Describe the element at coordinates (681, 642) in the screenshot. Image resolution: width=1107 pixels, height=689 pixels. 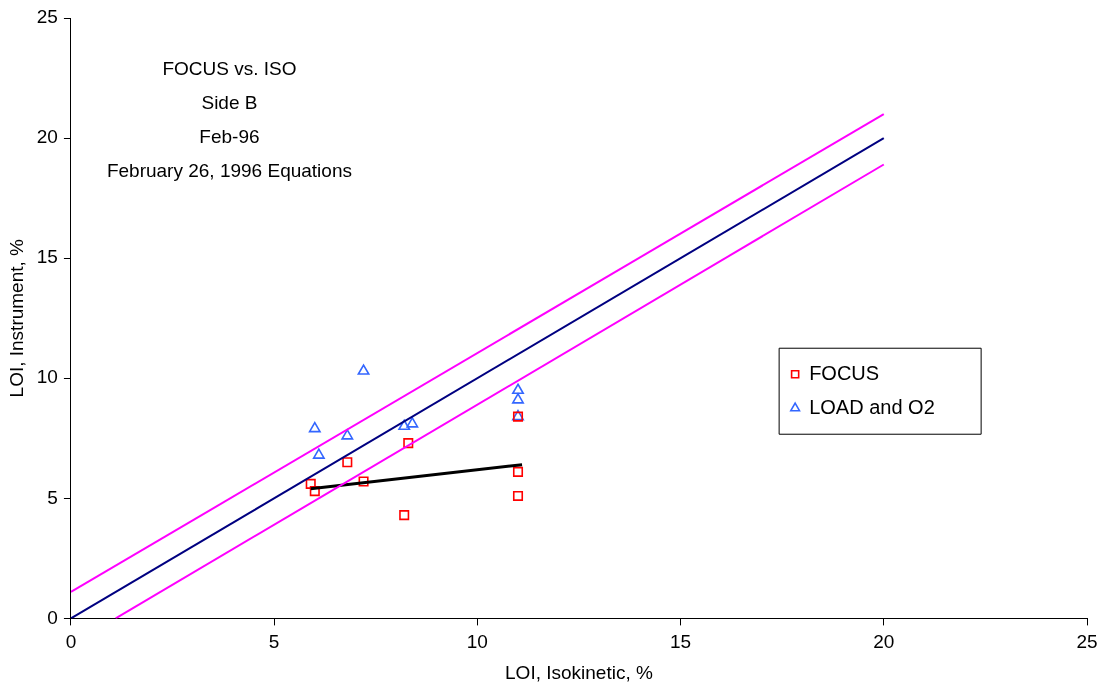
I see `x-tick-label: 15` at that location.